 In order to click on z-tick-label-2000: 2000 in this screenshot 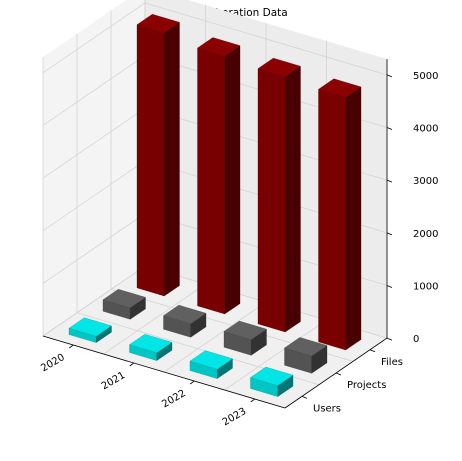, I will do `click(425, 234)`.